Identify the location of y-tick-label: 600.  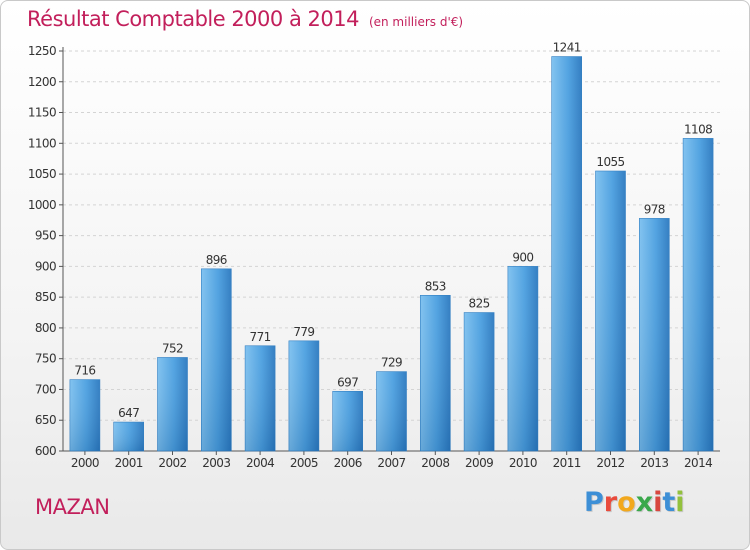
(45, 451).